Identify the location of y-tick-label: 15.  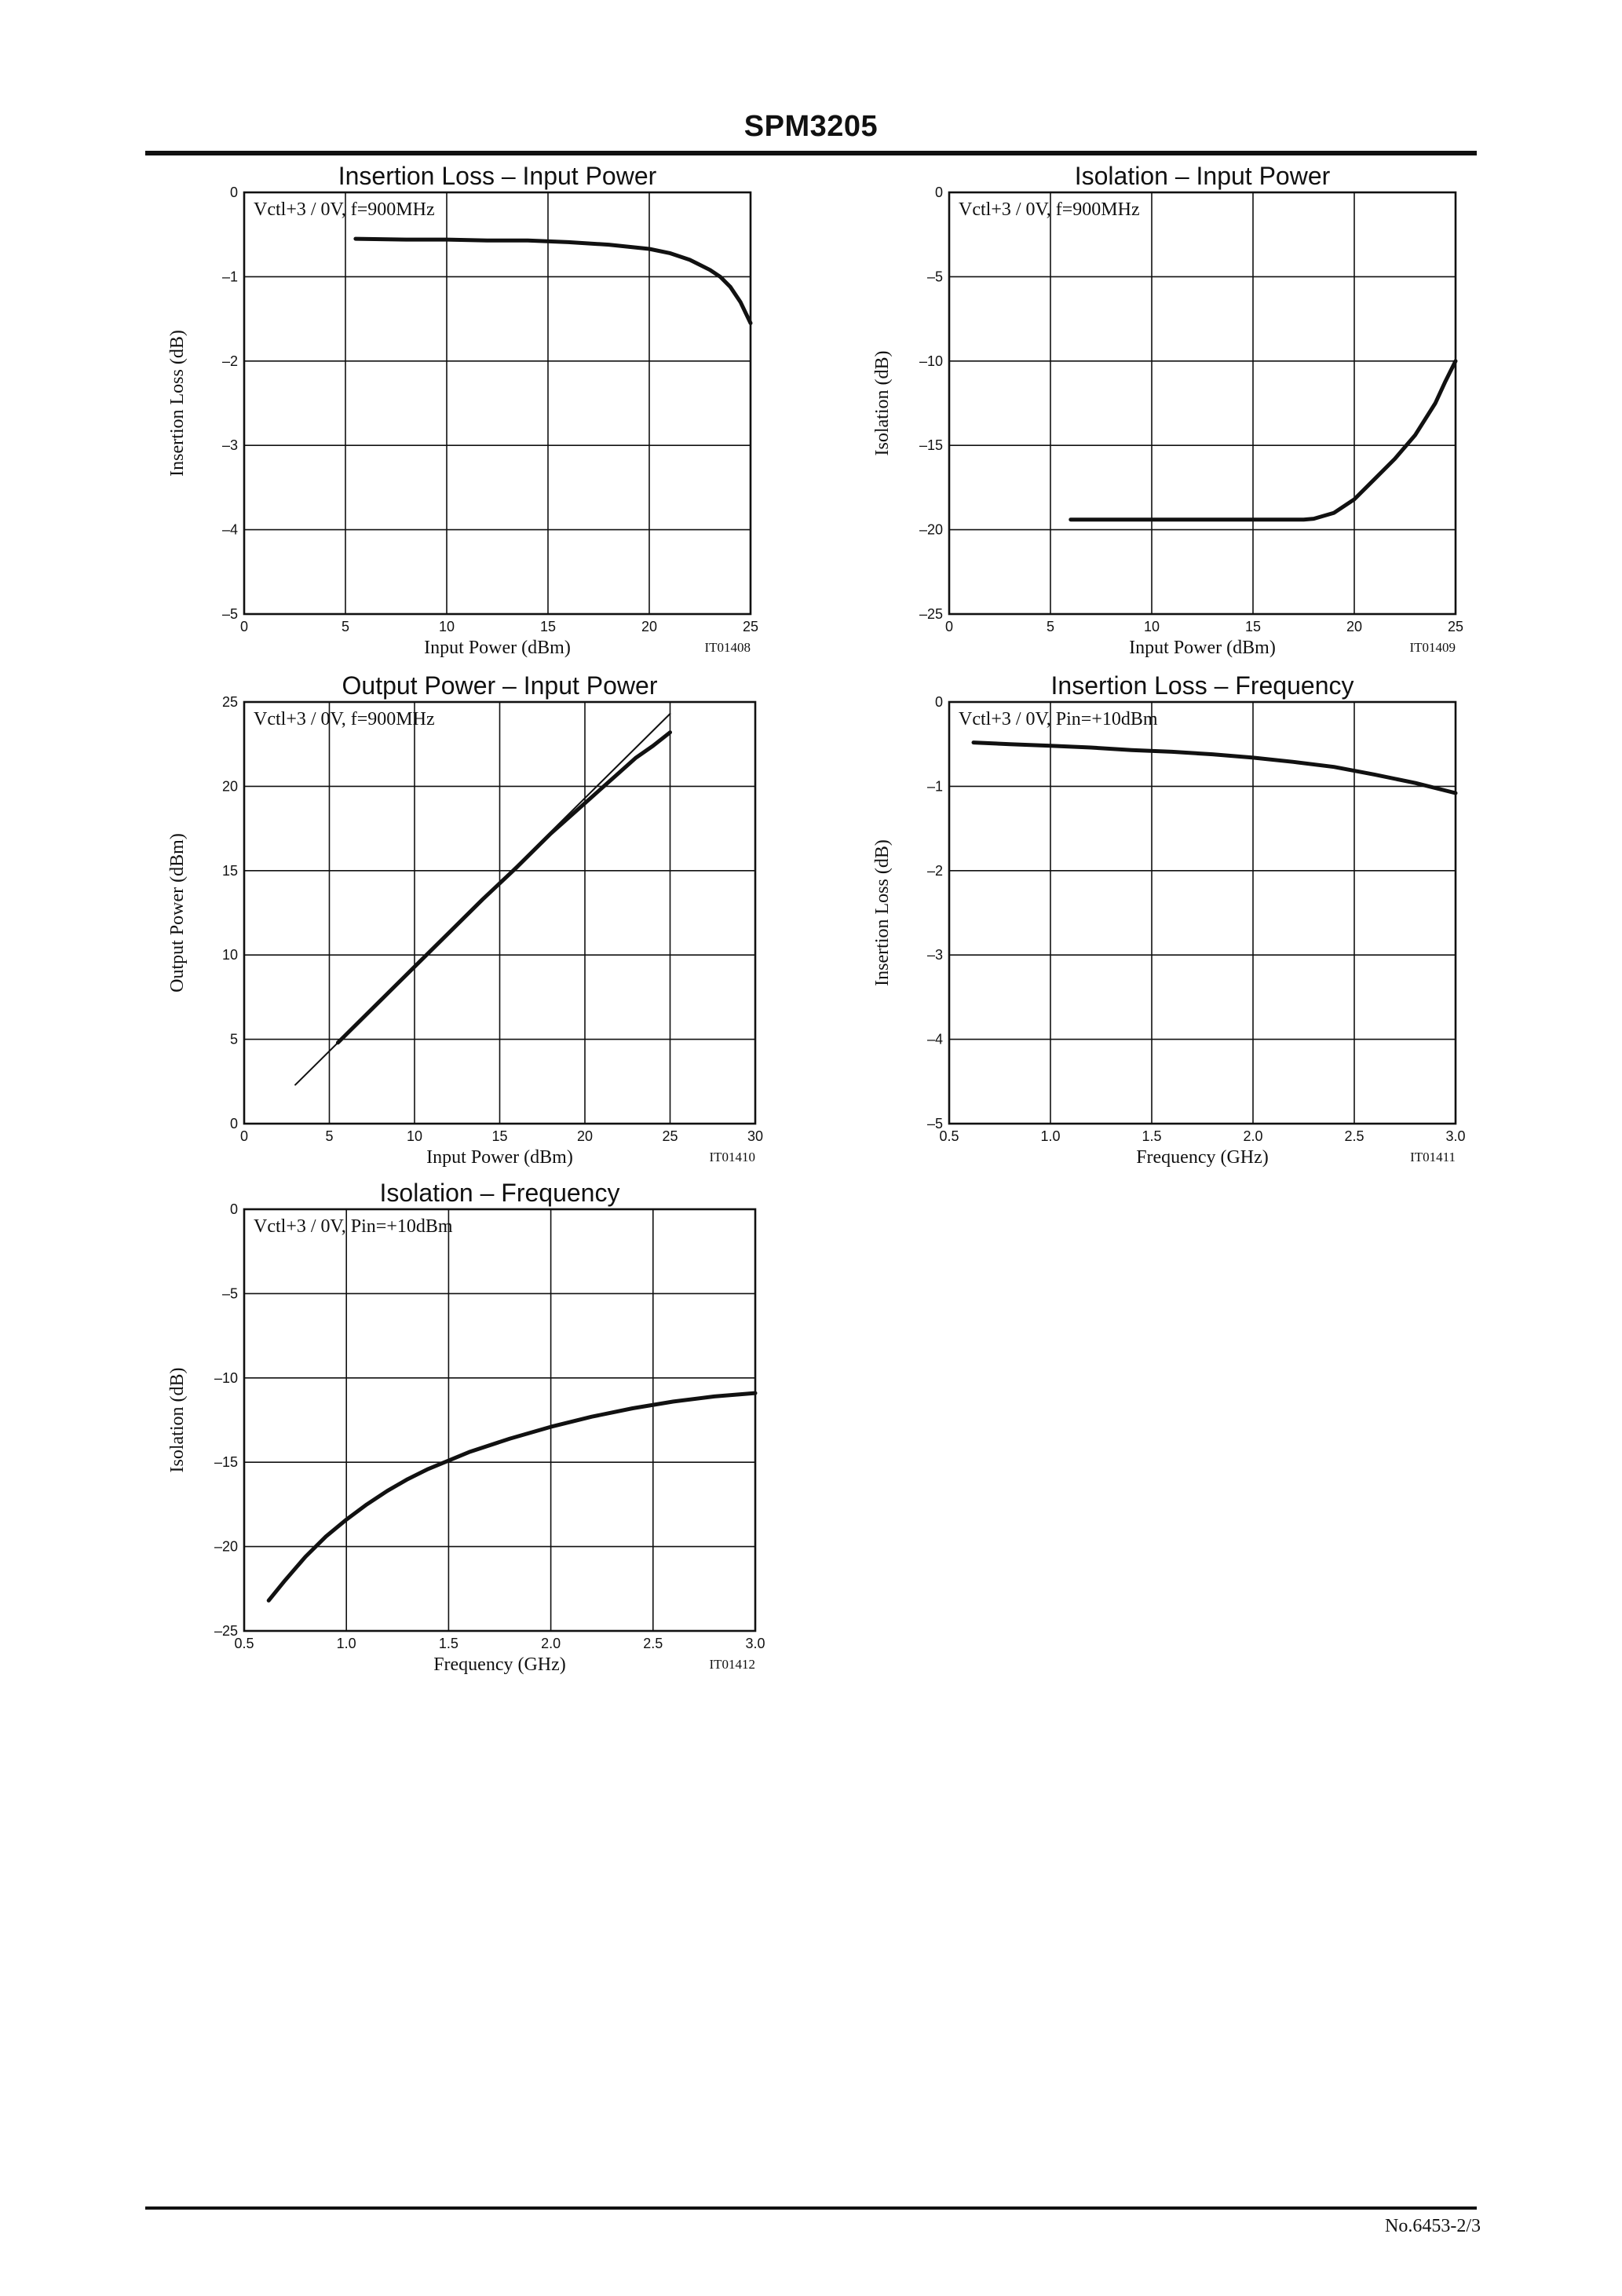
(230, 871).